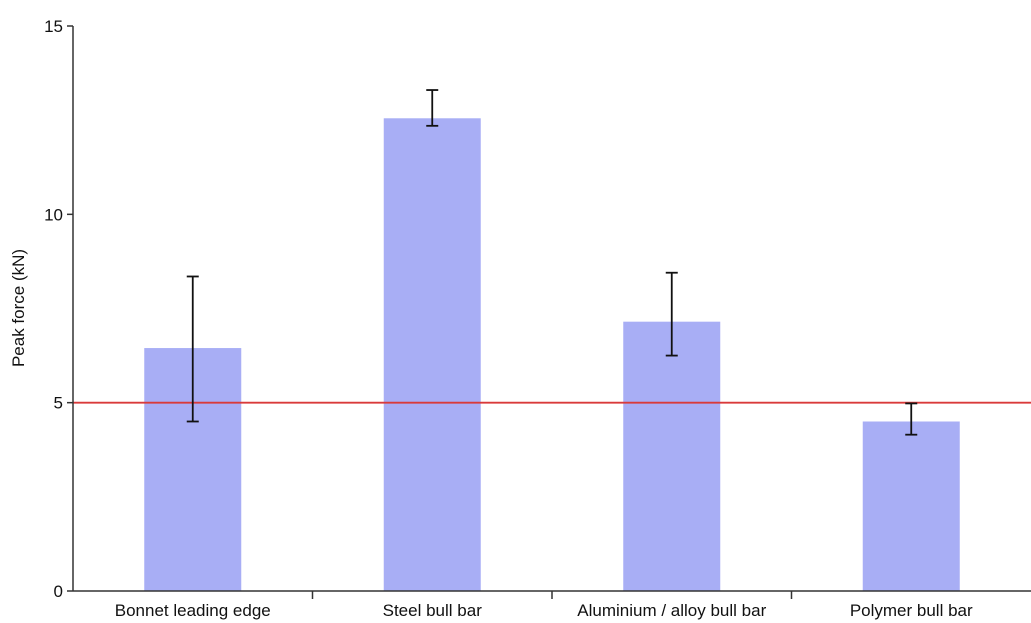 This screenshot has width=1031, height=623. I want to click on x-tick-label: Bonnet leading edge, so click(193, 610).